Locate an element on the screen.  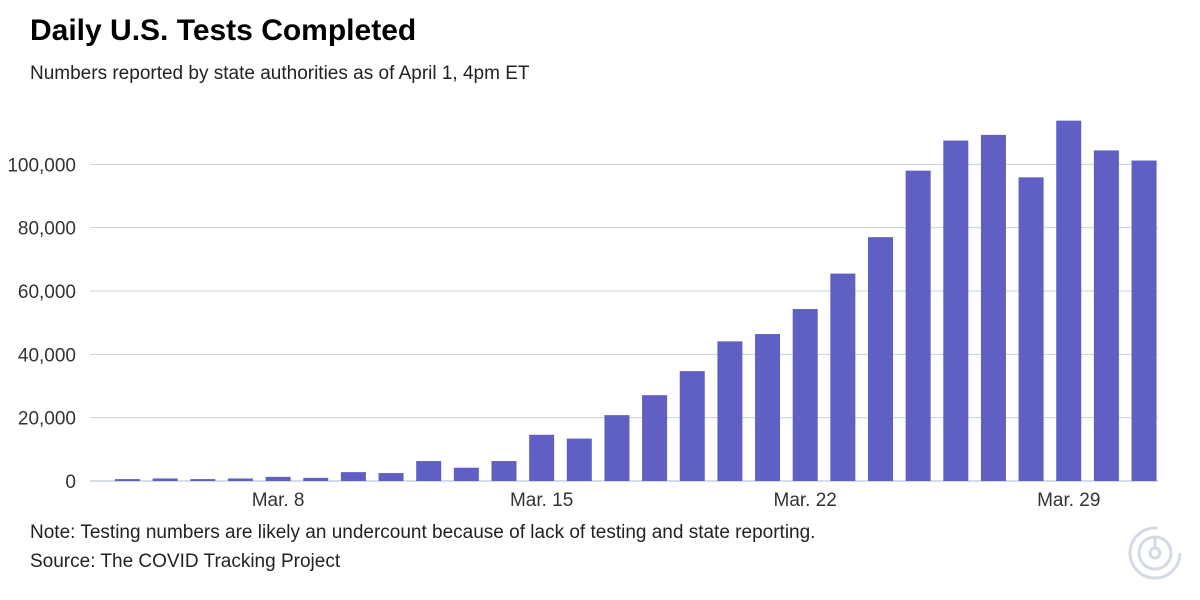
bar: Mar. 23: 65,500 is located at coordinates (843, 377).